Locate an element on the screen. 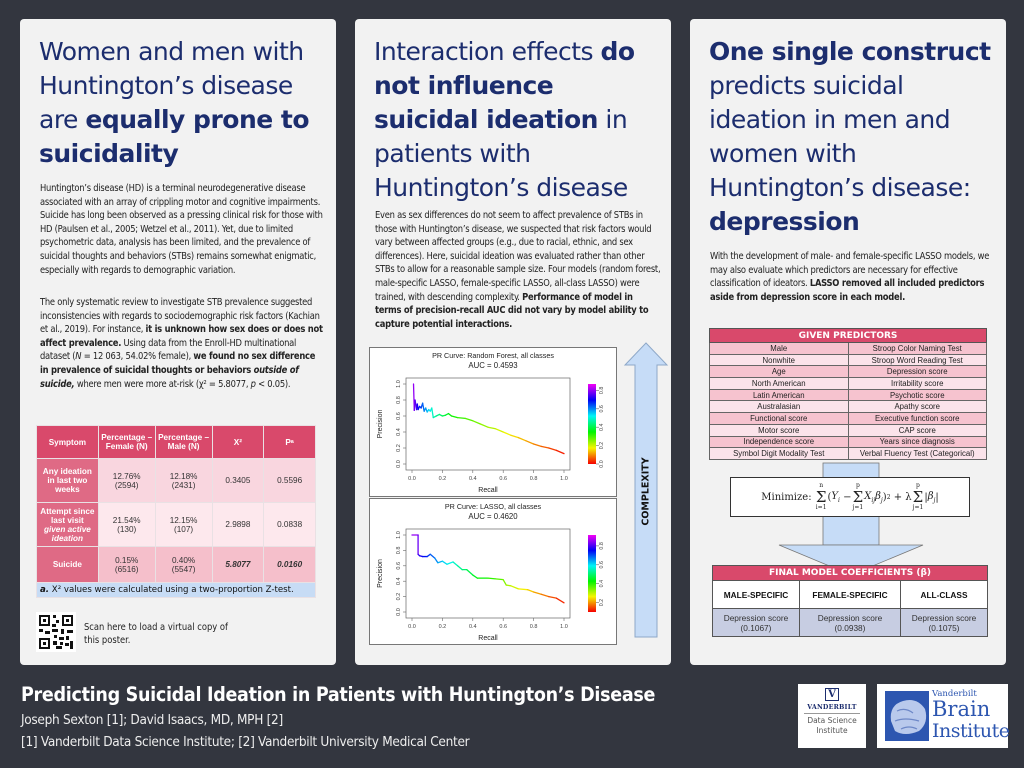 This screenshot has width=1024, height=768. predictor-cell: Irritability score is located at coordinates (917, 383).